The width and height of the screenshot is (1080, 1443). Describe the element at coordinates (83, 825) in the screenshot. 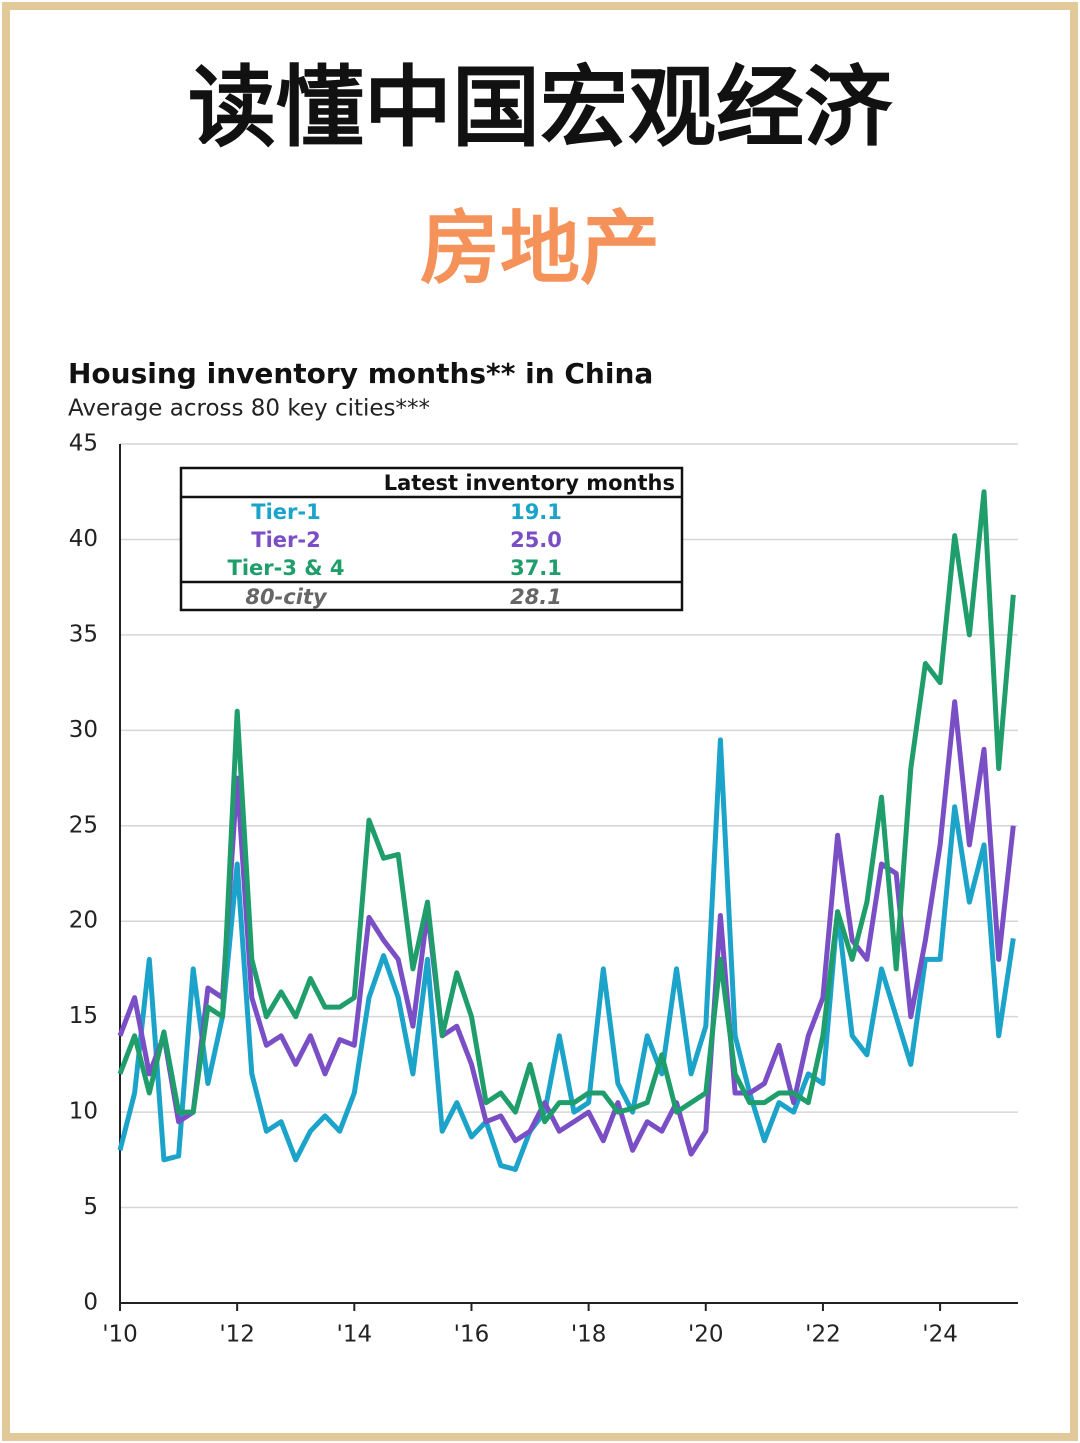

I see `y-tick-label: 25` at that location.